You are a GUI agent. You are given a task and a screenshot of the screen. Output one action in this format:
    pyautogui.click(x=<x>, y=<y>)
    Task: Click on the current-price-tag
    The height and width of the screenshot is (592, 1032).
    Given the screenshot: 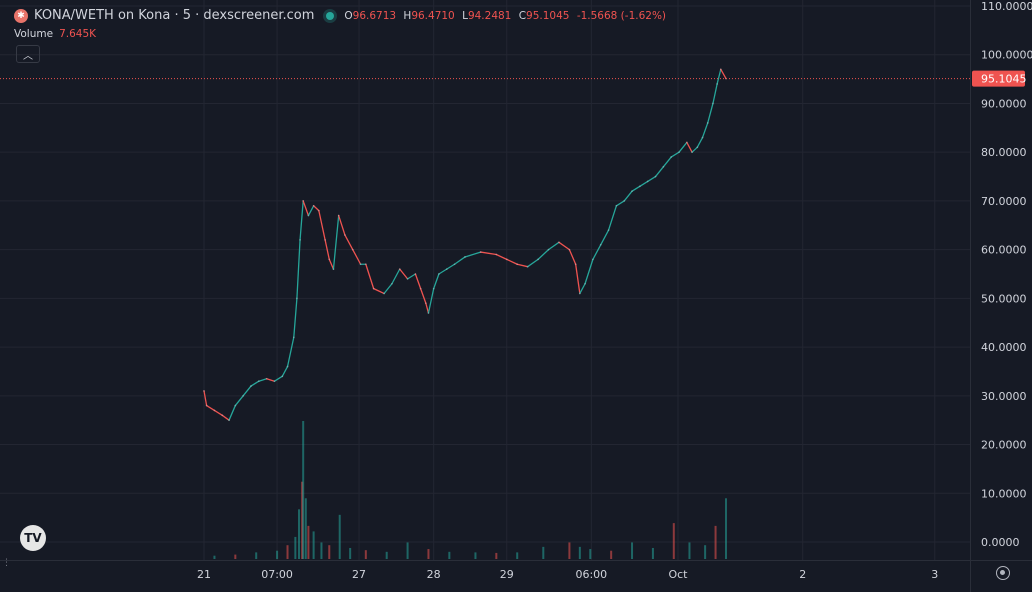 What is the action you would take?
    pyautogui.click(x=998, y=78)
    